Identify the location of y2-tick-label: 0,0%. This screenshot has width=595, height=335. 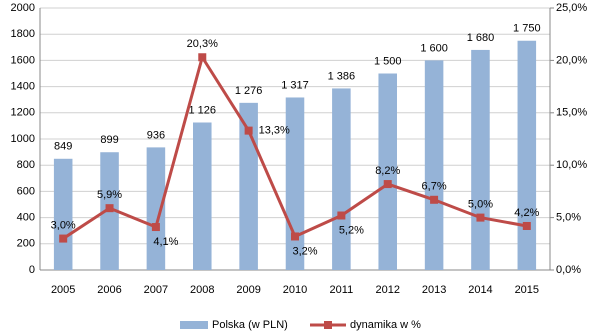
(568, 270).